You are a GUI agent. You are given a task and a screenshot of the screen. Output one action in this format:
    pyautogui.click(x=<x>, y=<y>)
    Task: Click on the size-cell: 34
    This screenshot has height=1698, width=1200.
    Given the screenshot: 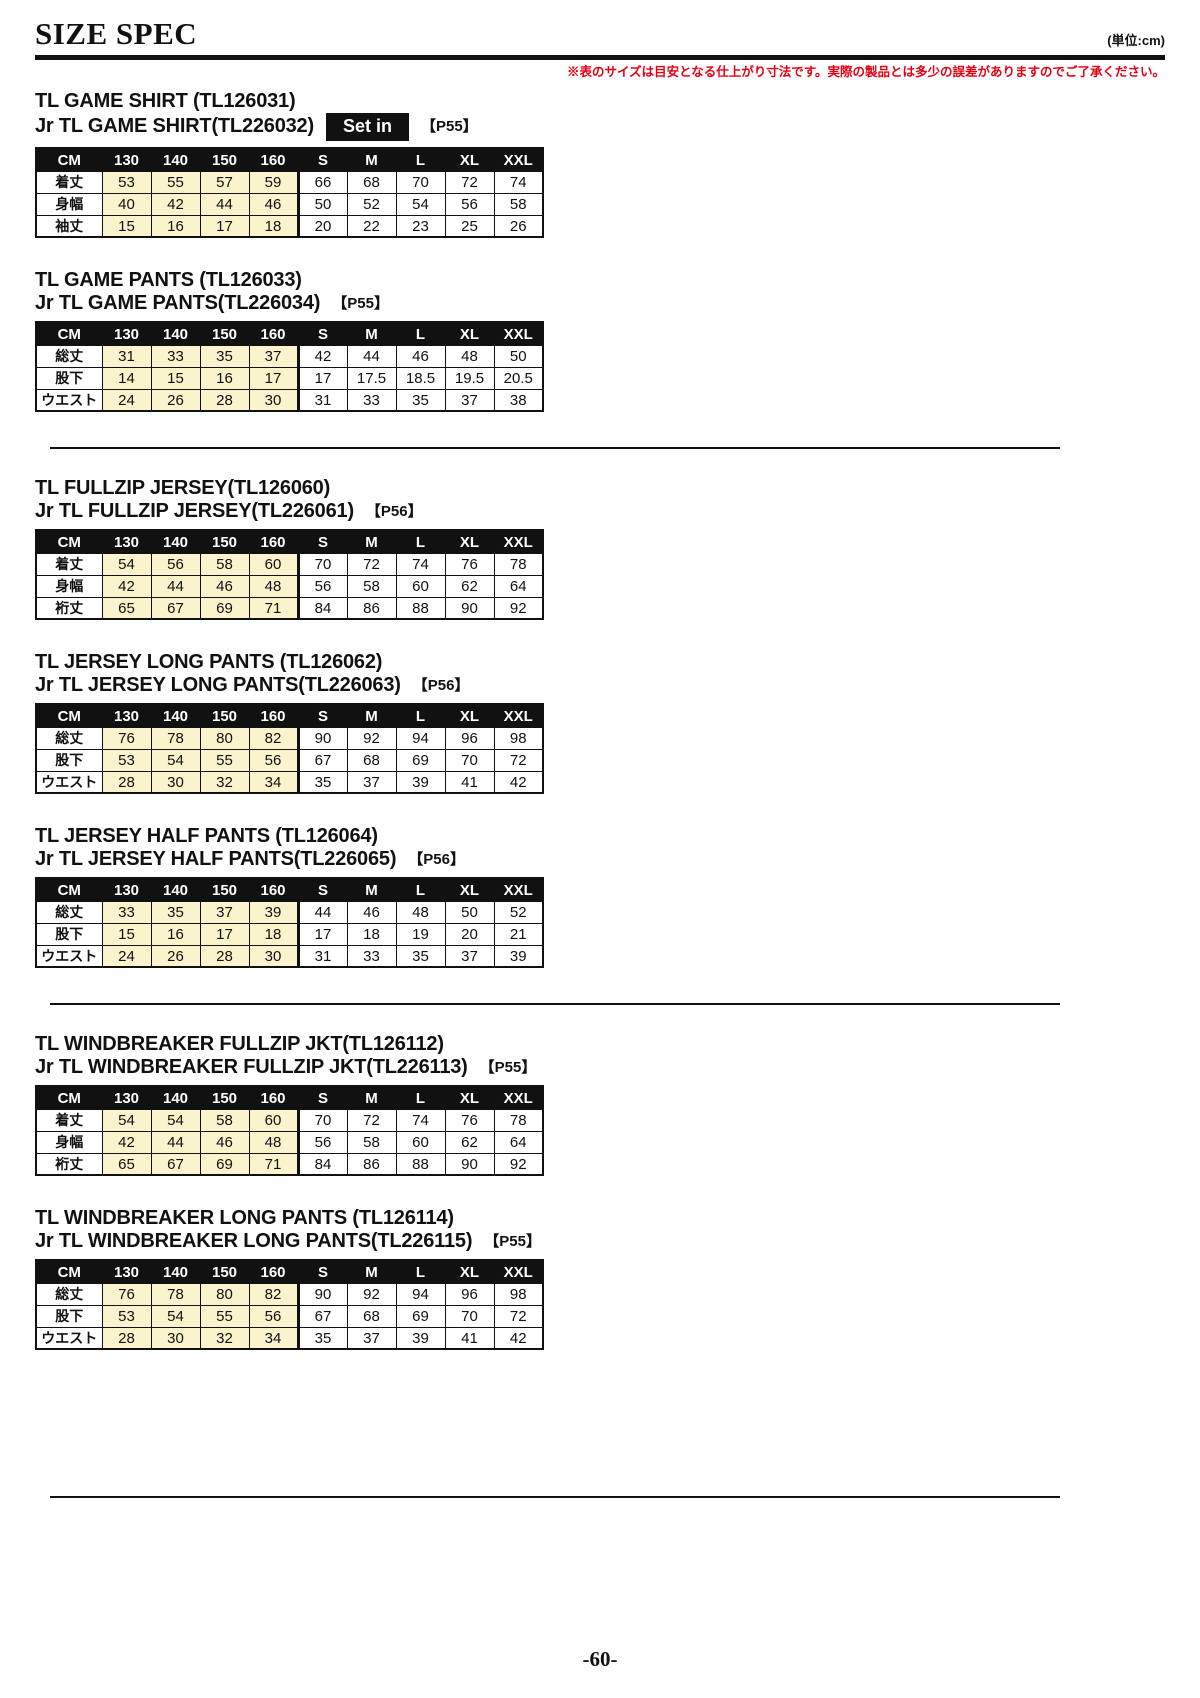 What is the action you would take?
    pyautogui.click(x=273, y=1338)
    